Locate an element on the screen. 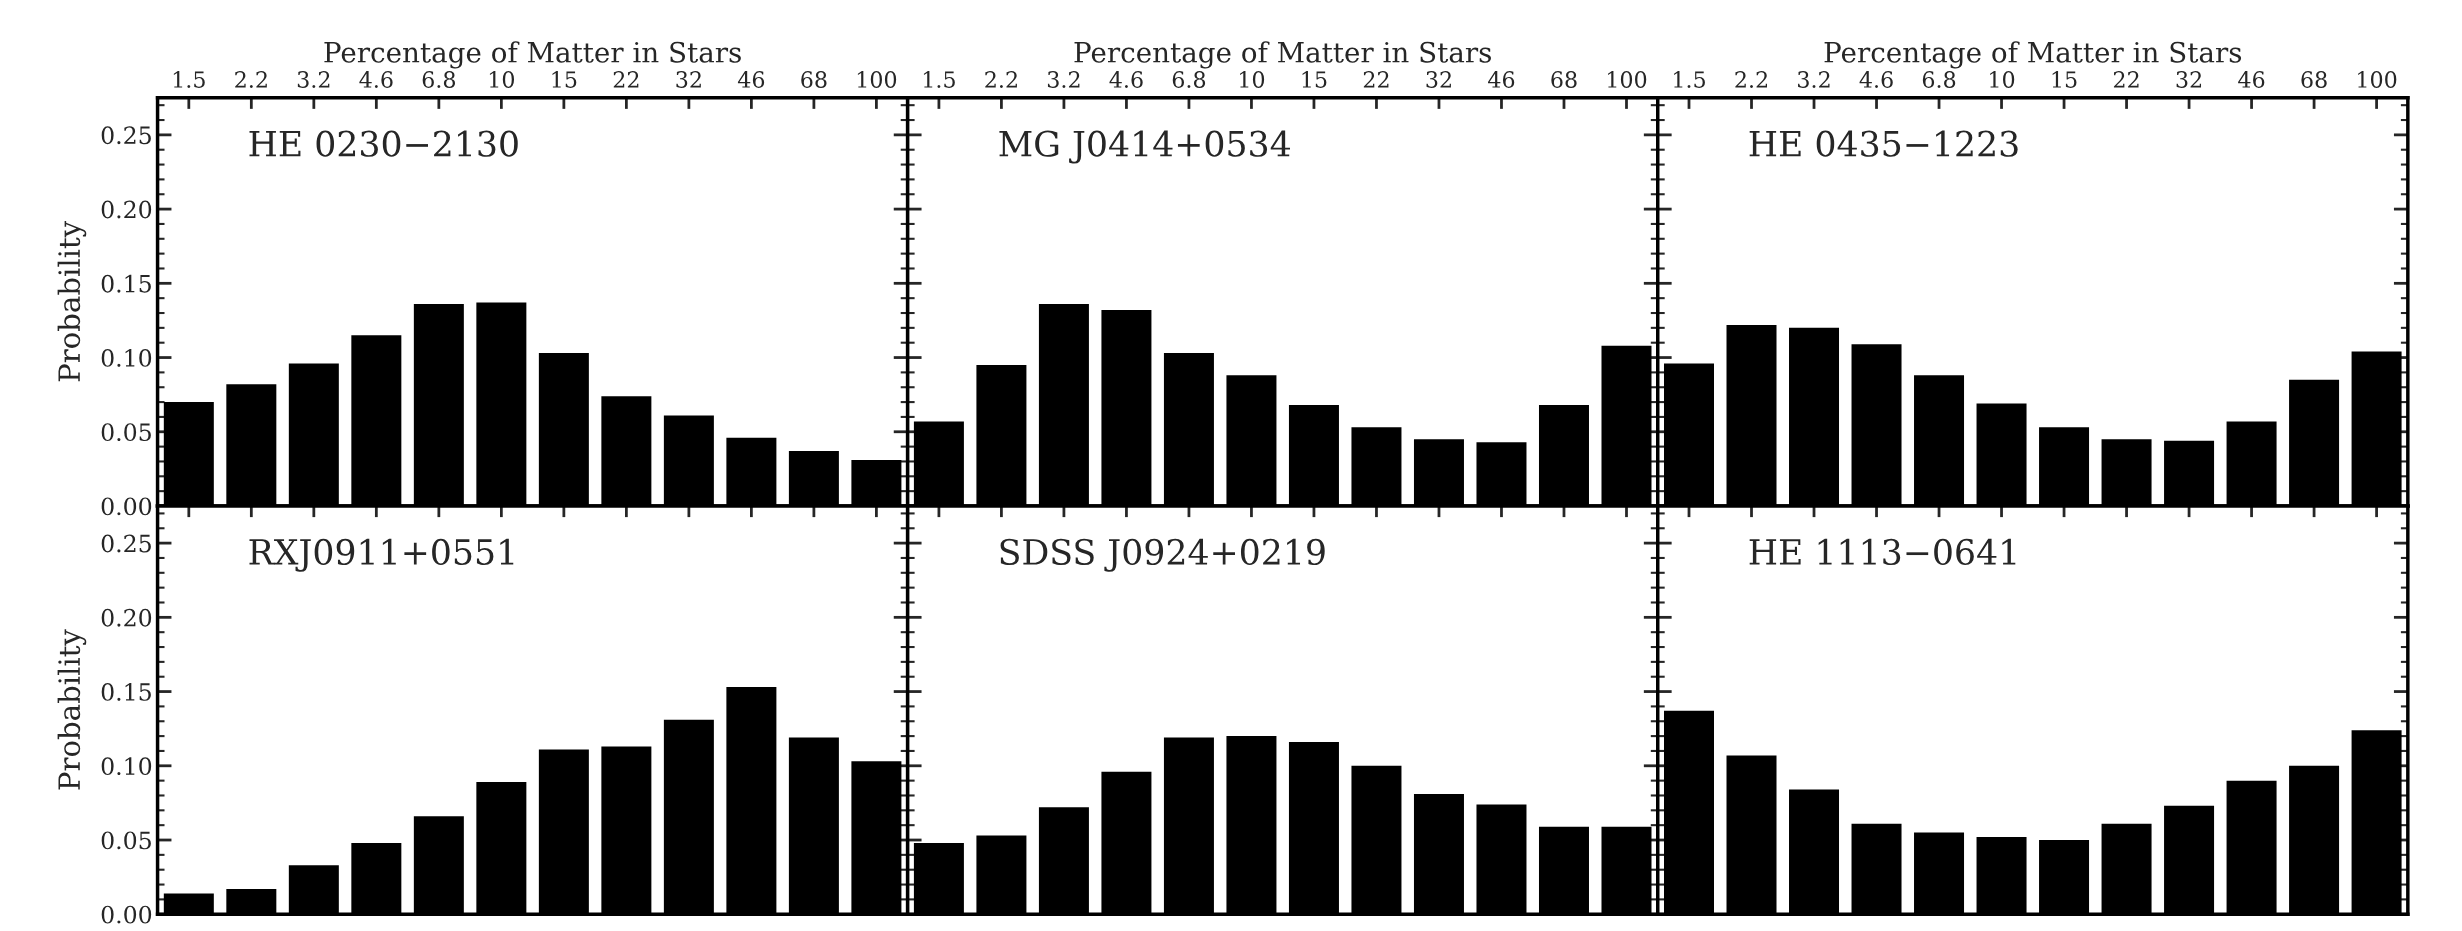  annotation: HE 0435−1223 is located at coordinates (1883, 143).